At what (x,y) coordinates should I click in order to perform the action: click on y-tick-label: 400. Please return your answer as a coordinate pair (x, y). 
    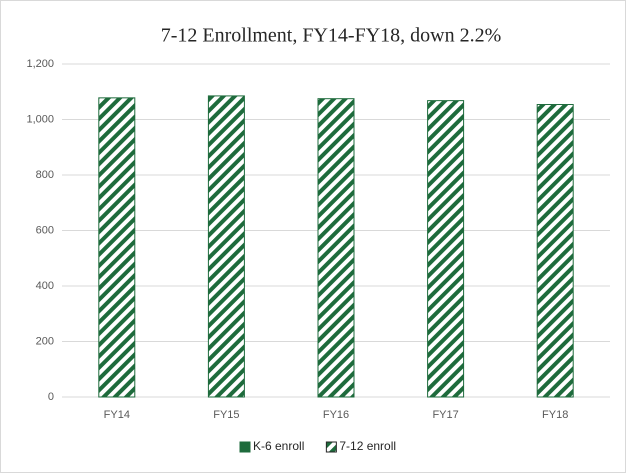
    Looking at the image, I should click on (45, 286).